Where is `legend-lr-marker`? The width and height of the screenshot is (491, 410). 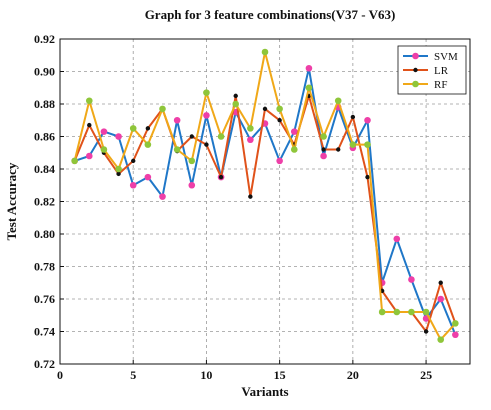
legend-lr-marker is located at coordinates (415, 70).